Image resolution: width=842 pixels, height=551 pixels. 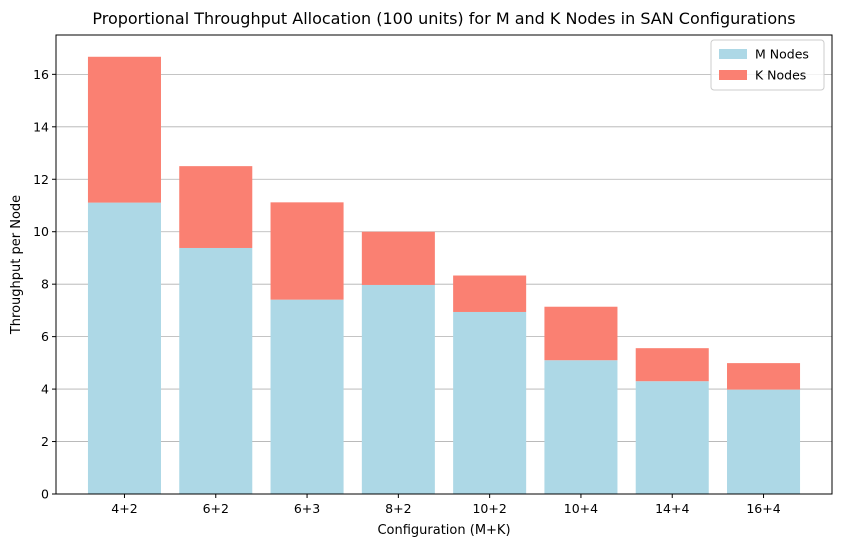 What do you see at coordinates (41, 126) in the screenshot?
I see `y-tick-label: 14` at bounding box center [41, 126].